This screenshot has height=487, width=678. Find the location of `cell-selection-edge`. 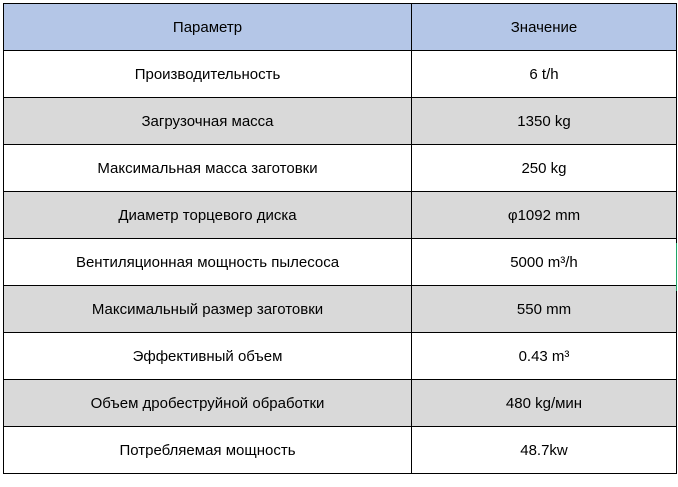

cell-selection-edge is located at coordinates (676, 267).